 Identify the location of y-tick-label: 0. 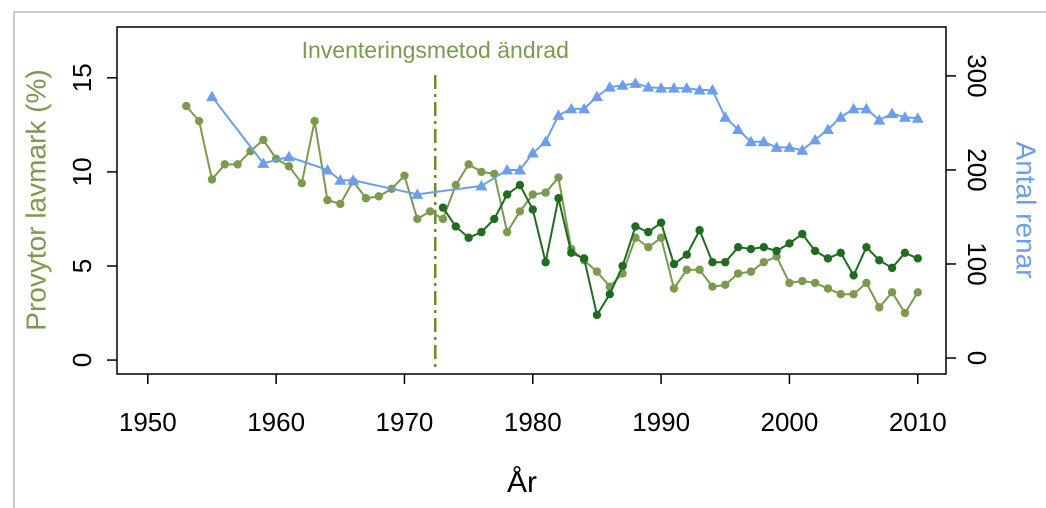
(82, 360).